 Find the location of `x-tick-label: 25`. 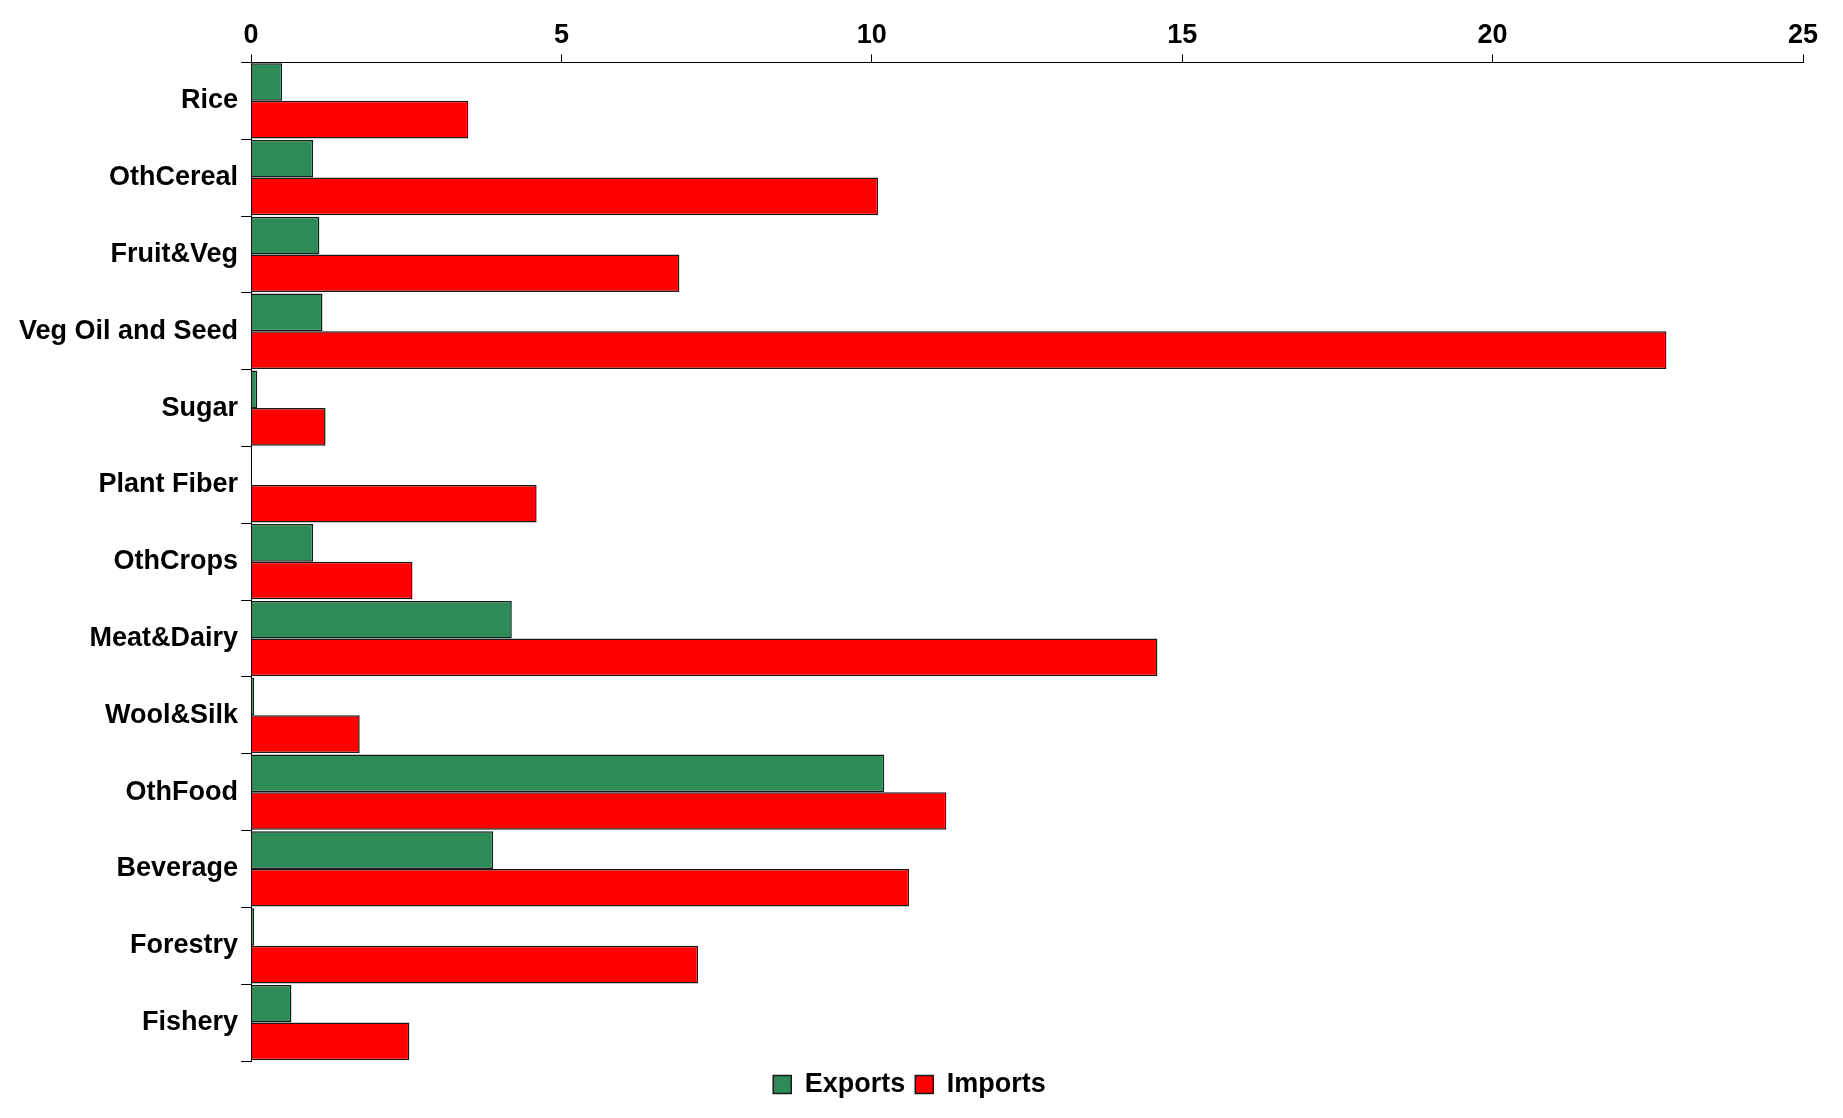

x-tick-label: 25 is located at coordinates (1803, 33).